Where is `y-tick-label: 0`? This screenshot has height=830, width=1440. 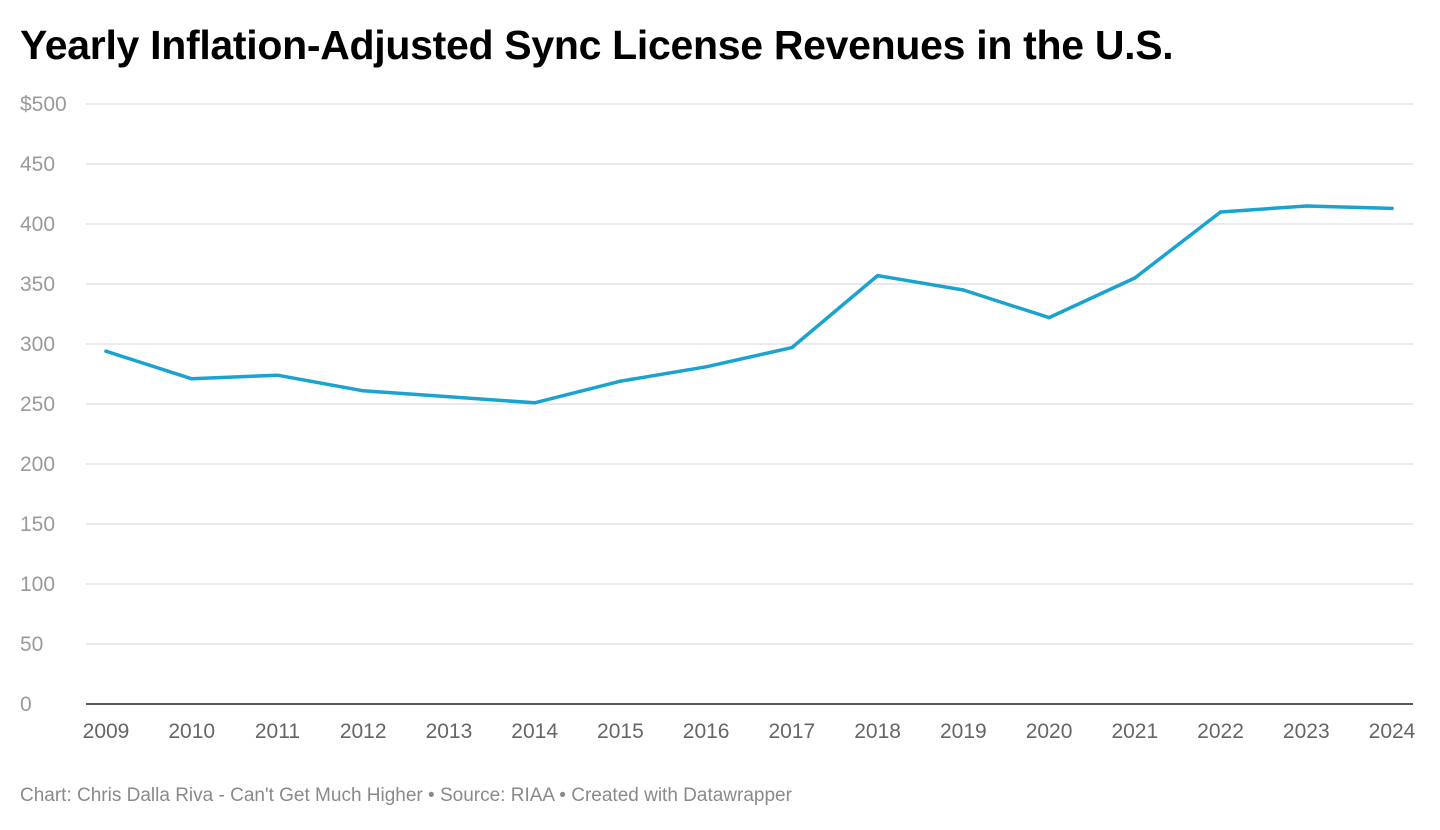 y-tick-label: 0 is located at coordinates (26, 704).